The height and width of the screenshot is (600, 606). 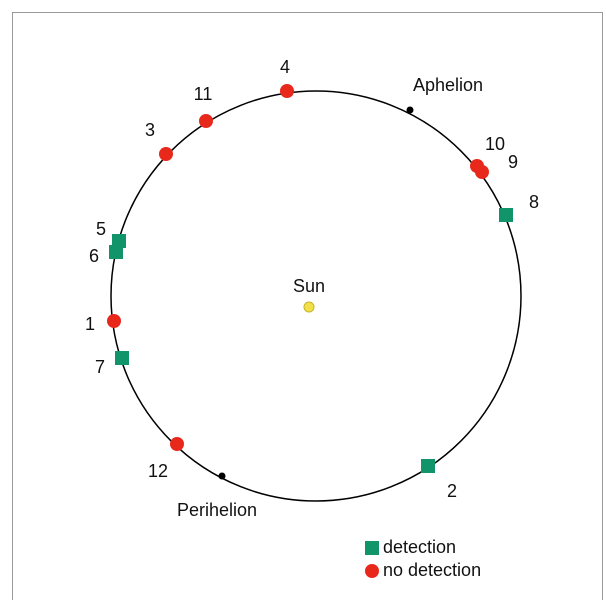 I want to click on aphelion-label: Aphelion, so click(x=448, y=85).